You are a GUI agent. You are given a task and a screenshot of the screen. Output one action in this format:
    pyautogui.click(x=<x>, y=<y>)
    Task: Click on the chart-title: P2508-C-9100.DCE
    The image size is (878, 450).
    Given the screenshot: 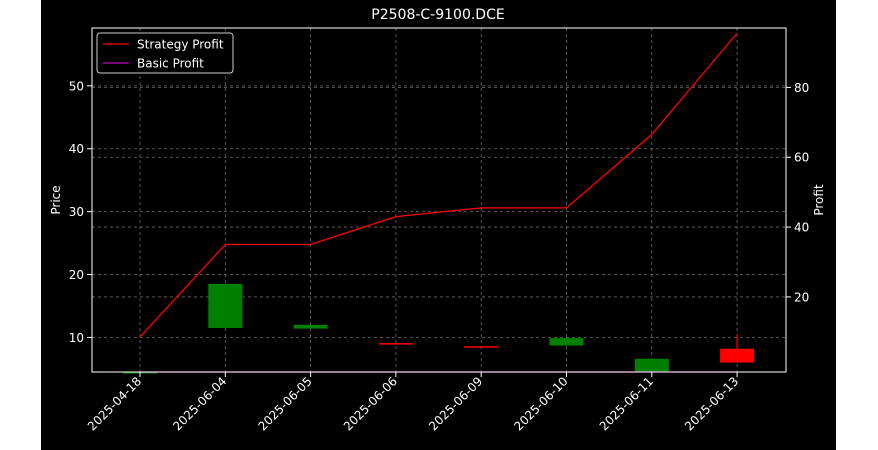 What is the action you would take?
    pyautogui.click(x=437, y=15)
    